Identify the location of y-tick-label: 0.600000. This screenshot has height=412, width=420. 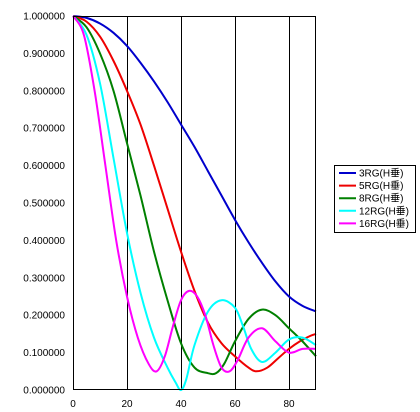
(44, 166).